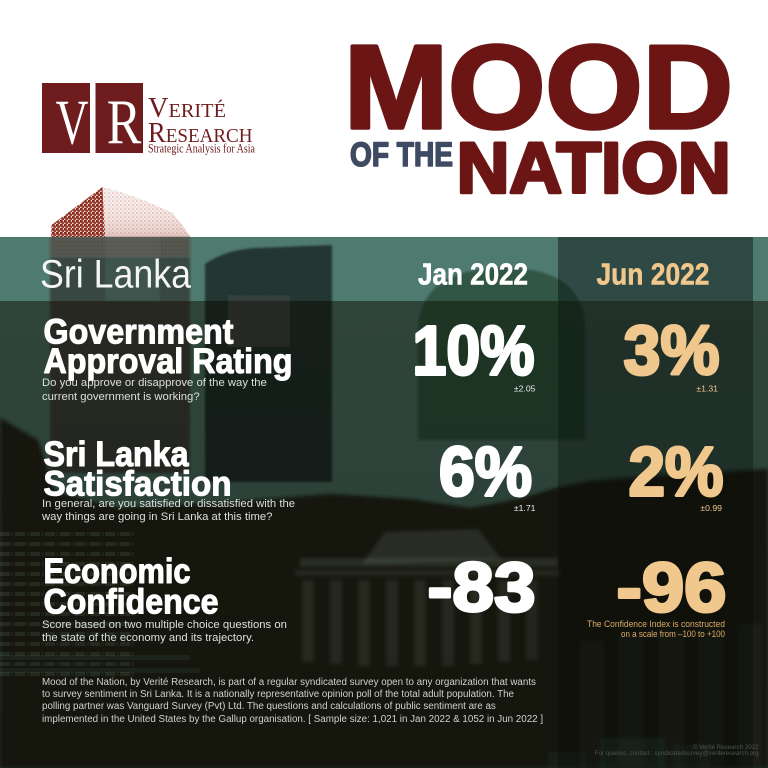 The image size is (768, 768). Describe the element at coordinates (673, 634) in the screenshot. I see `svg-text: on a scale from –100 to +100` at that location.